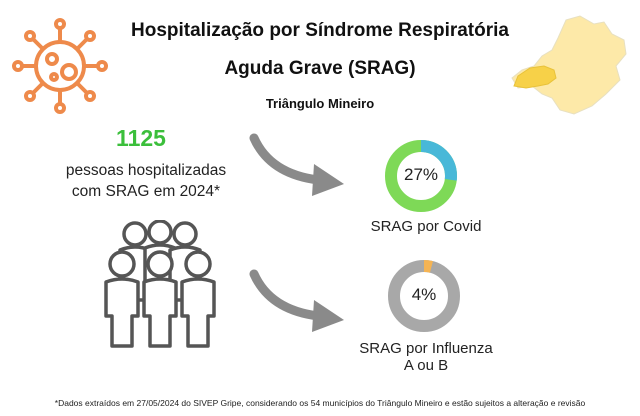  I want to click on covid-percent: 27%, so click(421, 174).